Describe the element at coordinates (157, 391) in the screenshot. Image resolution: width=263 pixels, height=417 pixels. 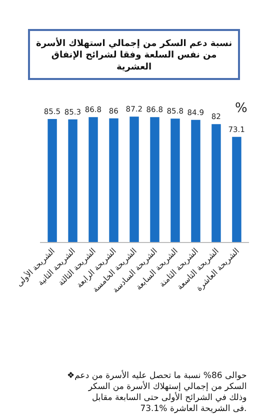
I see `text: ❖حوالى 86% نسبة ما تحصل عليه الأسرة من دعم السكر من إجمالي إستهلاك الأسرة من السكر وذلك في الشرائح الأولى حتى السابعة مقابل 73.1% فى الشريحة العاشرة.` at that location.